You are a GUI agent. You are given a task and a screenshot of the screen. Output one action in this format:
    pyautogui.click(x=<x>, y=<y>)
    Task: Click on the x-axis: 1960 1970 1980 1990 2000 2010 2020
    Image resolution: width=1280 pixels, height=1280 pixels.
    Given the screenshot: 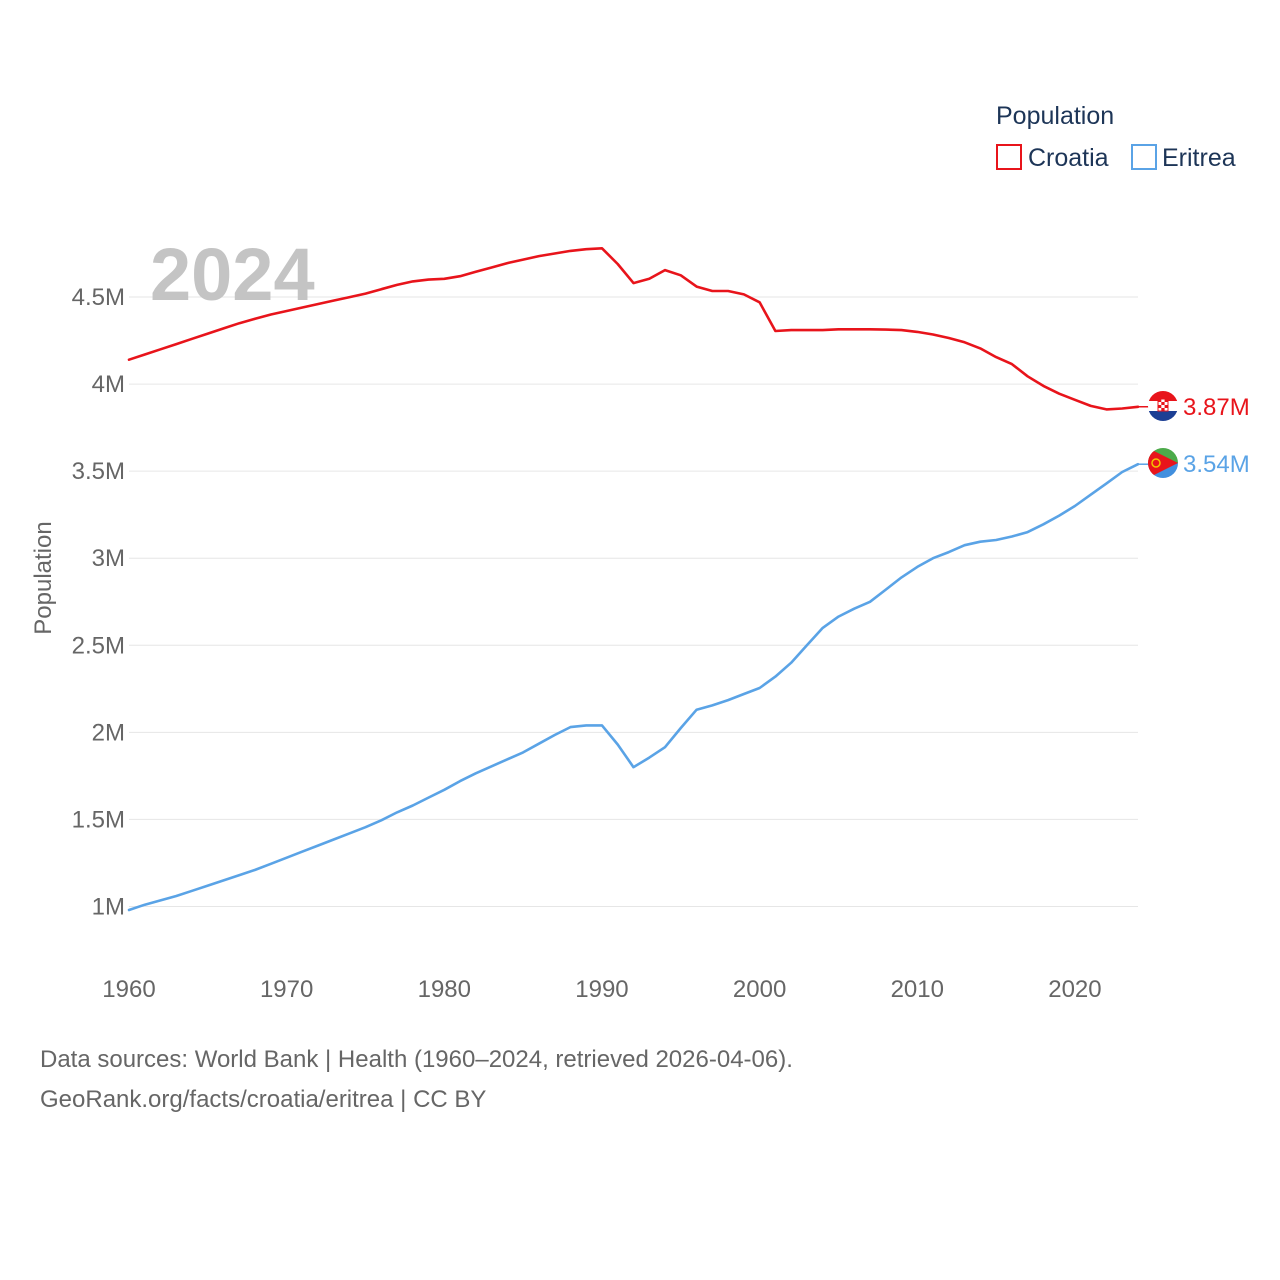 What is the action you would take?
    pyautogui.click(x=601, y=989)
    